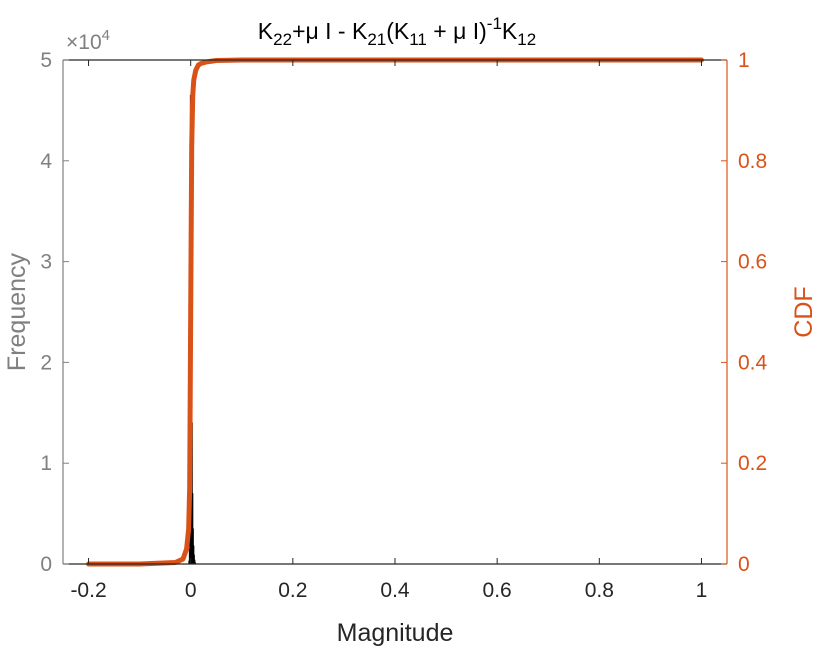 Image resolution: width=822 pixels, height=652 pixels. What do you see at coordinates (752, 463) in the screenshot?
I see `right-tick-label: 0.2` at bounding box center [752, 463].